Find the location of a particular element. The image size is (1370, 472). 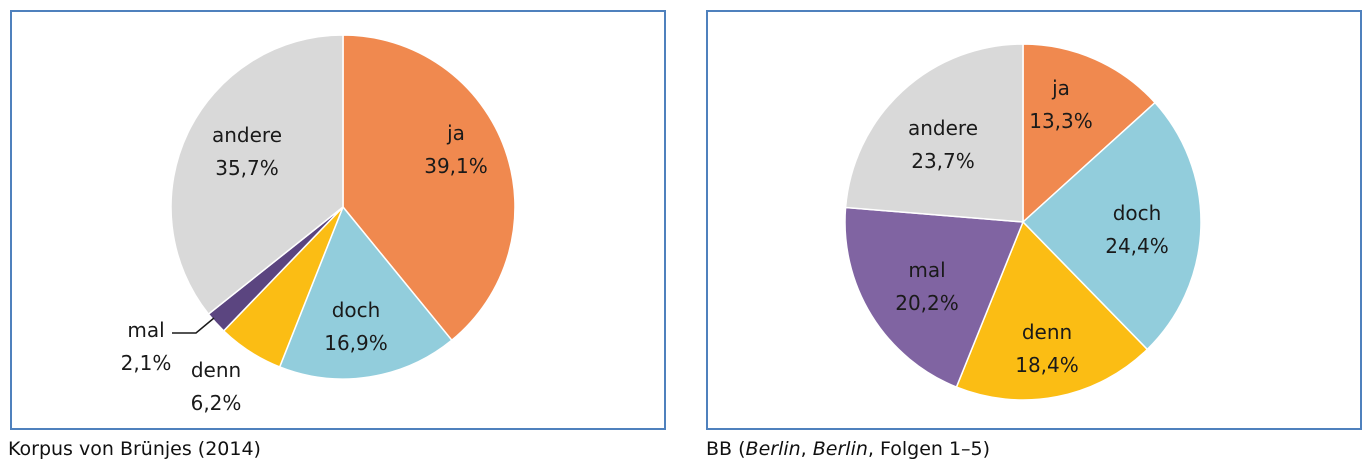

slice-value-mal: 2,1% is located at coordinates (146, 363).